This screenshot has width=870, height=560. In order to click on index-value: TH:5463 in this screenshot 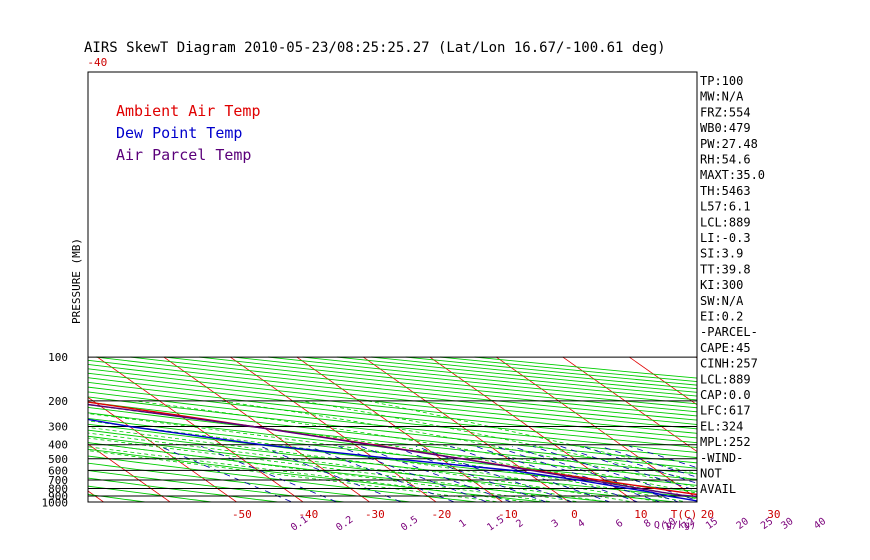, I will do `click(725, 191)`.